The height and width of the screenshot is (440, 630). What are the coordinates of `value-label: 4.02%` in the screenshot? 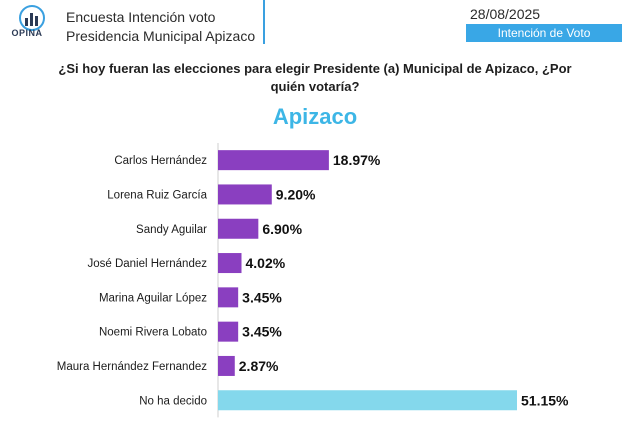 It's located at (265, 263).